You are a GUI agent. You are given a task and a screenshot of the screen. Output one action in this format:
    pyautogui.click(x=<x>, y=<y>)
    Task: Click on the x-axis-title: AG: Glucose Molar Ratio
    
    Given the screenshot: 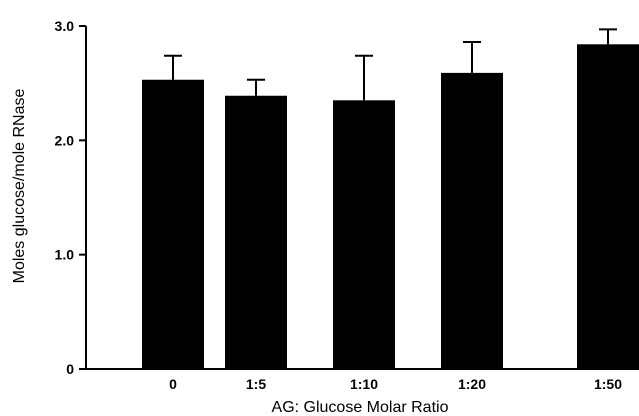 What is the action you would take?
    pyautogui.click(x=360, y=407)
    